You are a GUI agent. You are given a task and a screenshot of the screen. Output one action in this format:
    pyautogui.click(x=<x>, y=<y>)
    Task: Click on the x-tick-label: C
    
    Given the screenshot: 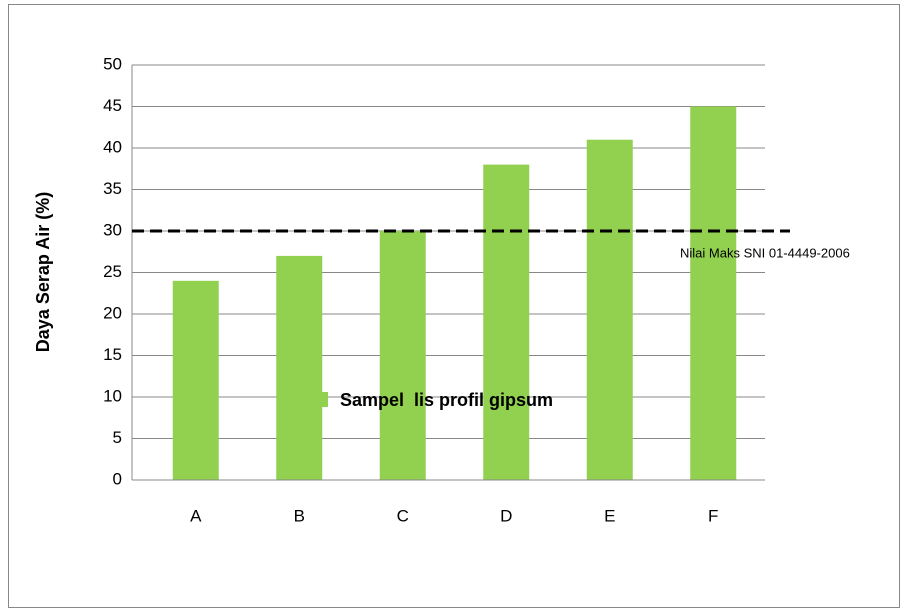 What is the action you would take?
    pyautogui.click(x=403, y=515)
    